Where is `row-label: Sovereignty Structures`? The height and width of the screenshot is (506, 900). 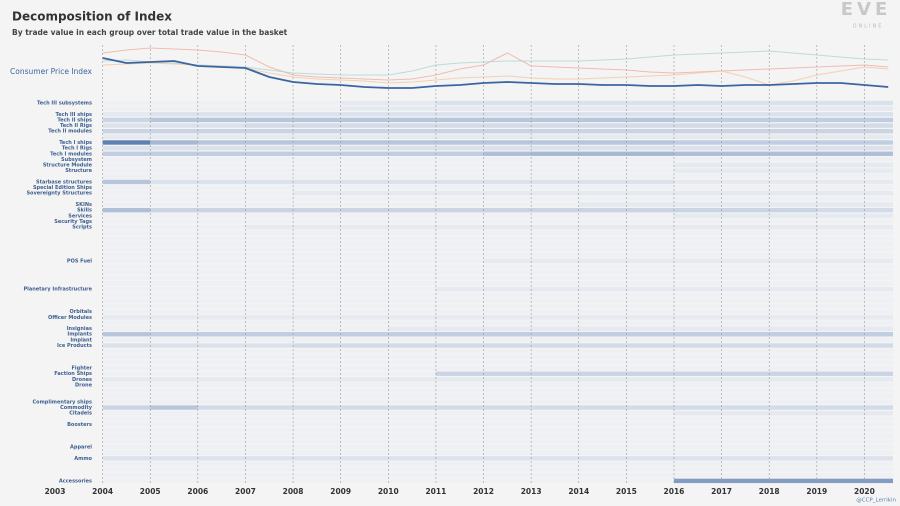
row-label: Sovereignty Structures is located at coordinates (59, 194).